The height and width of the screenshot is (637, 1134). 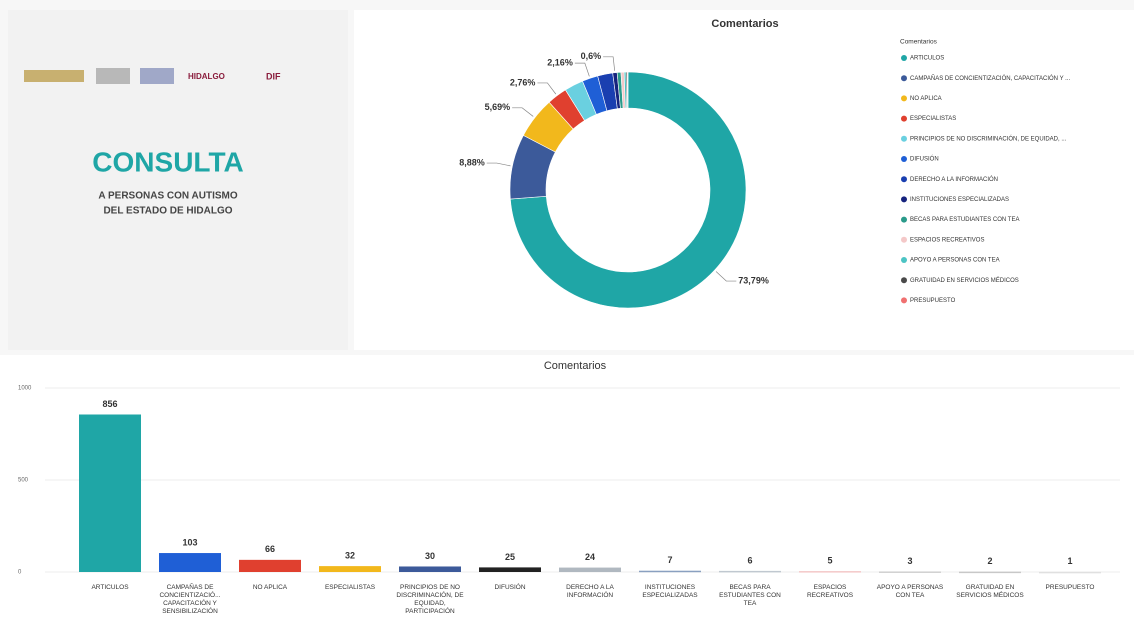 I want to click on x-tick-label: INSTITUCIONES ESPECIALIZADAS, so click(x=670, y=592).